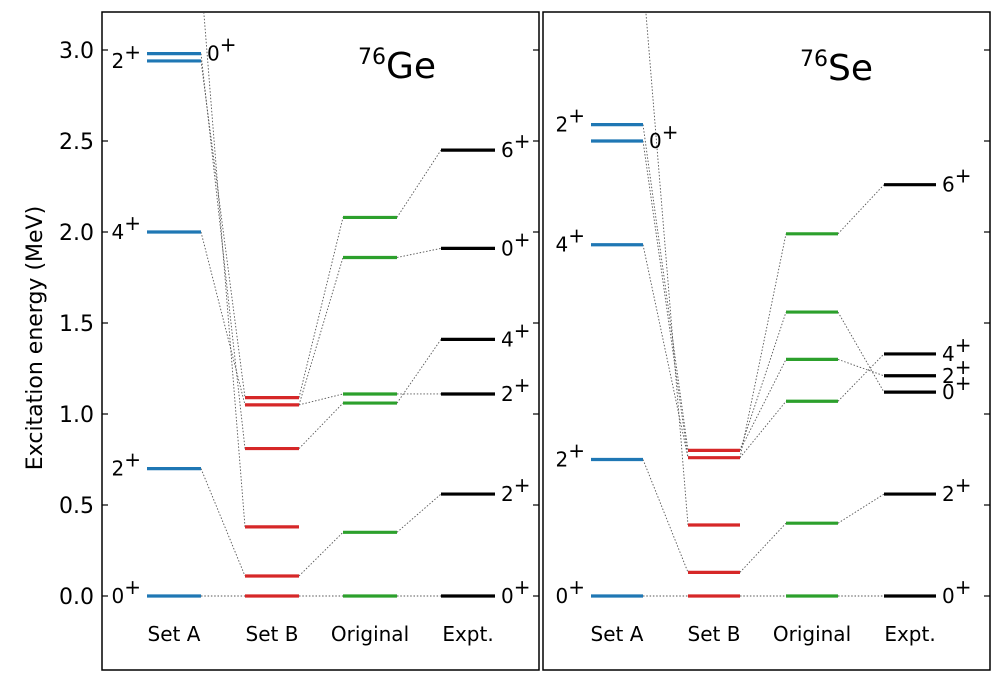 This screenshot has height=684, width=996. What do you see at coordinates (76, 142) in the screenshot?
I see `y-tick-label: 2.5` at bounding box center [76, 142].